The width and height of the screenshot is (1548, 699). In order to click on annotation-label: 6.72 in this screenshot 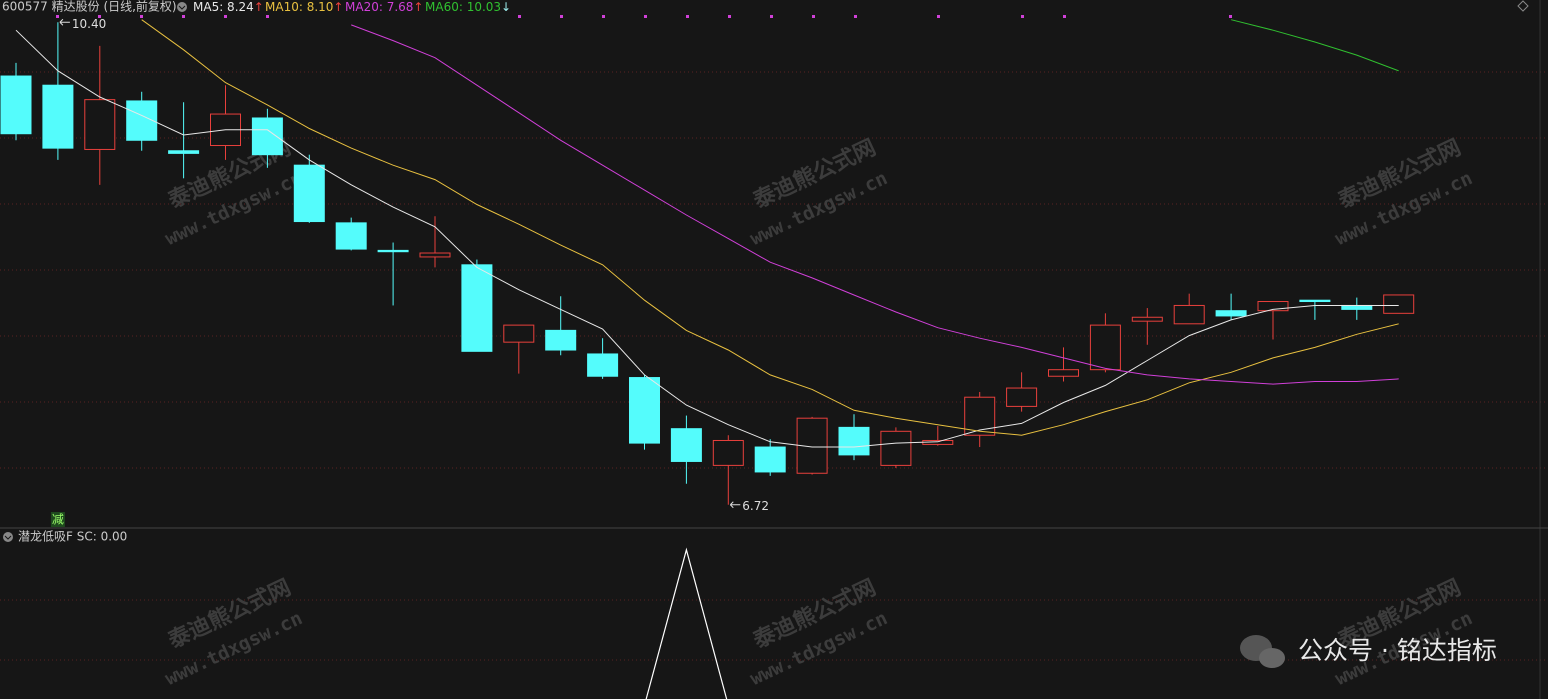, I will do `click(755, 506)`.